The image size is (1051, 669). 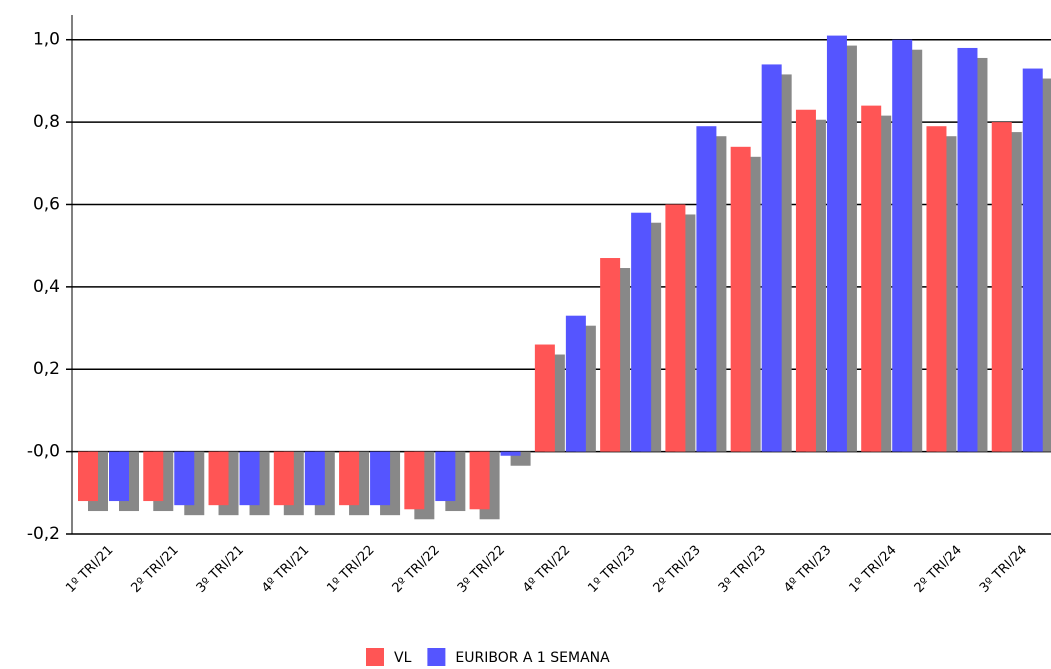 I want to click on x-tick-label: 1º TRI/24, so click(x=872, y=569).